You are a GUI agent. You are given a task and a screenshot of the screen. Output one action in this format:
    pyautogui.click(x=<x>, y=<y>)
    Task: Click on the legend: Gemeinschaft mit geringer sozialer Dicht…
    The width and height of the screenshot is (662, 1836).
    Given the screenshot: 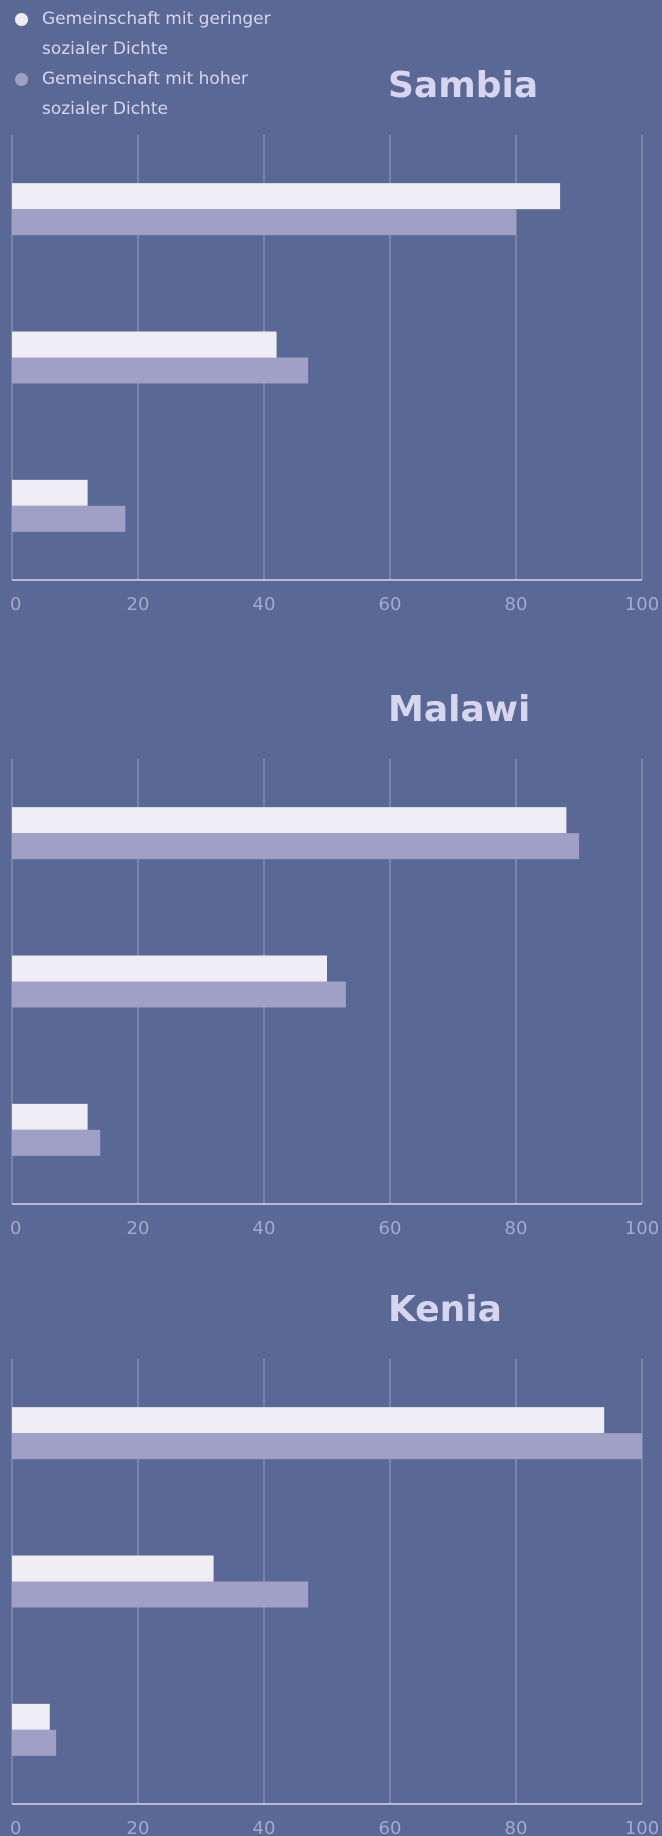 What is the action you would take?
    pyautogui.click(x=147, y=64)
    